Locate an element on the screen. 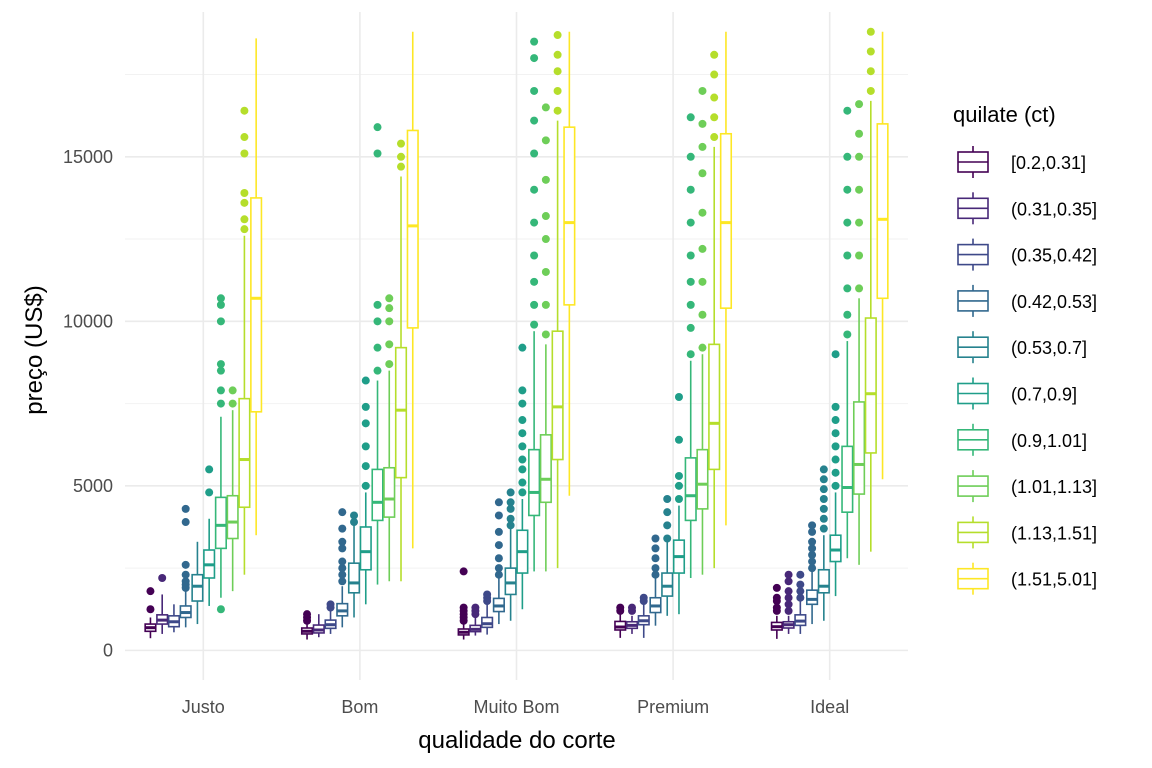  legend-label: (1.13,1.51] is located at coordinates (1054, 533).